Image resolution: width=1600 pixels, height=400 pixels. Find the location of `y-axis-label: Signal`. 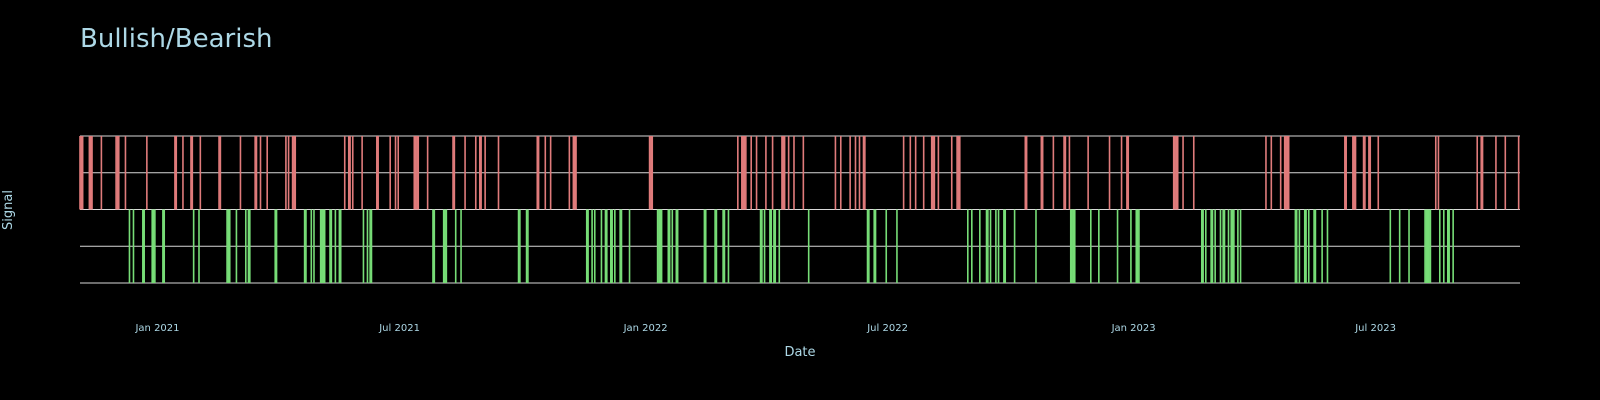

y-axis-label: Signal is located at coordinates (8, 210).